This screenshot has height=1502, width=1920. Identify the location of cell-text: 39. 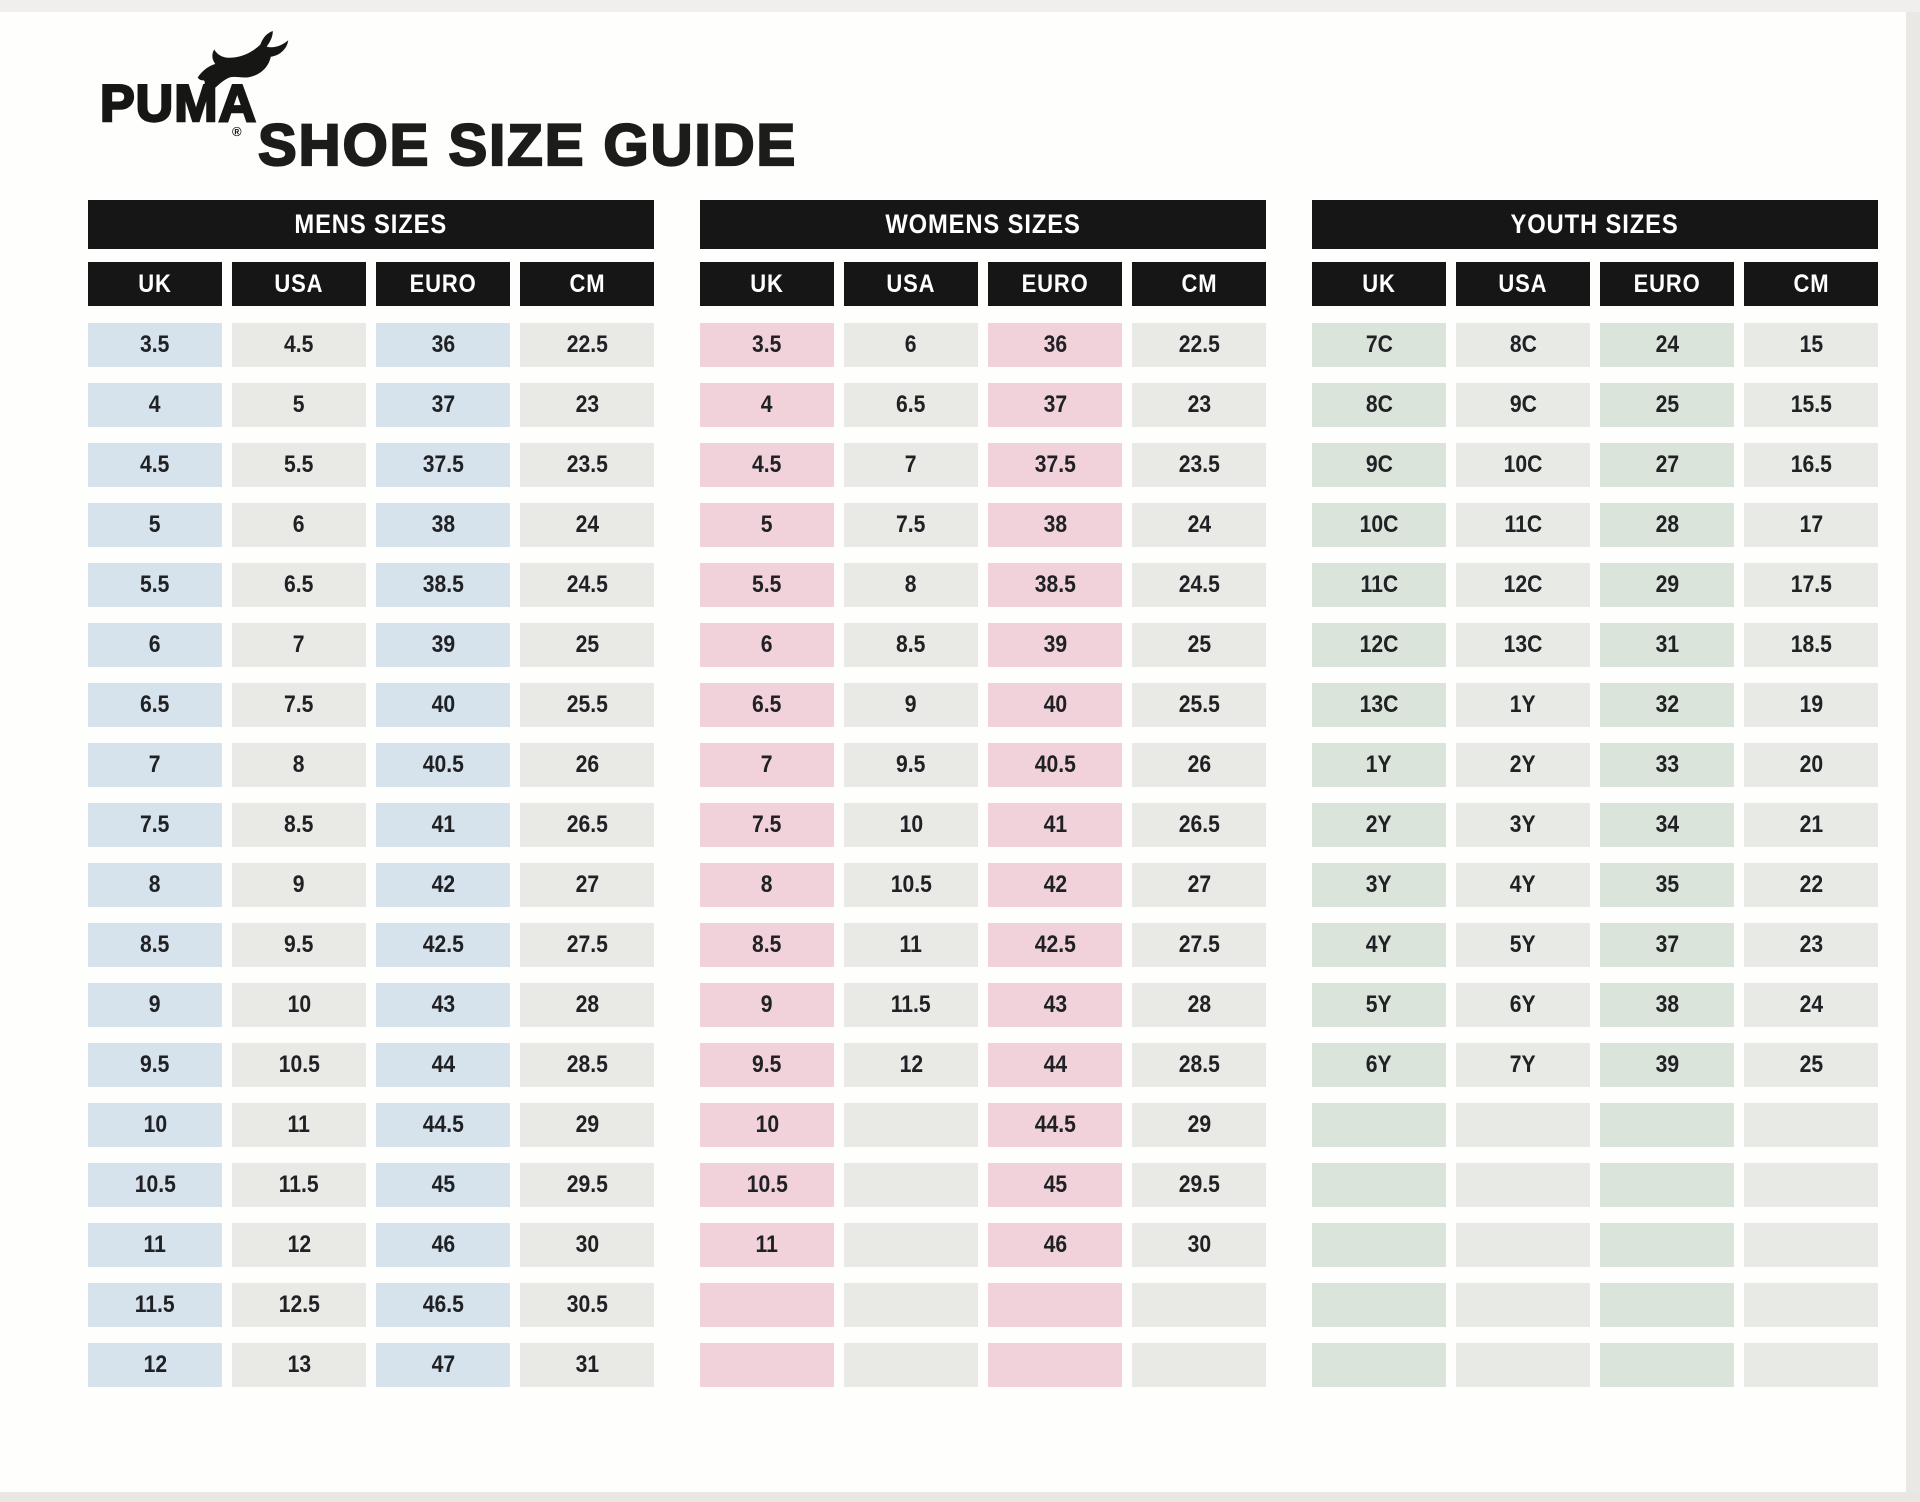
(1055, 644).